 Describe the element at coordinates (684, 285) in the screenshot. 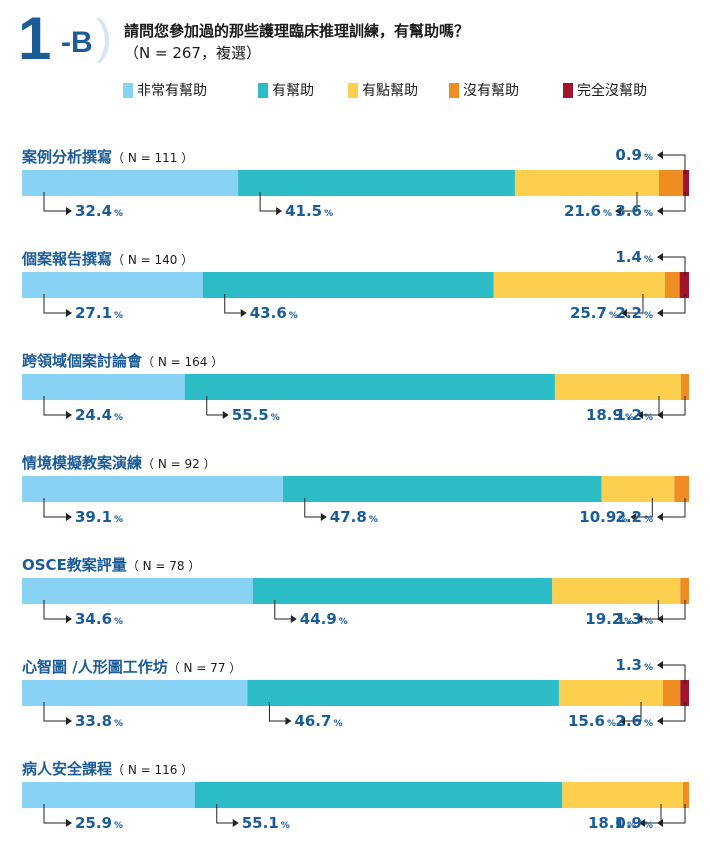

I see `bar-segment-not-at-all-helpful` at that location.